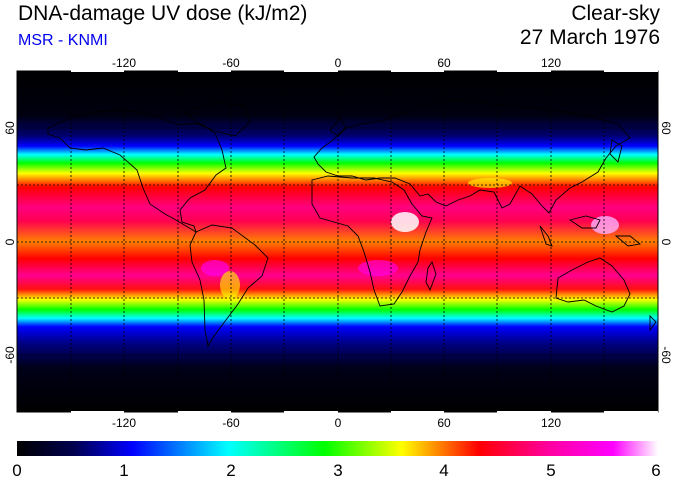  Describe the element at coordinates (338, 63) in the screenshot. I see `lon-label-top: 0` at that location.